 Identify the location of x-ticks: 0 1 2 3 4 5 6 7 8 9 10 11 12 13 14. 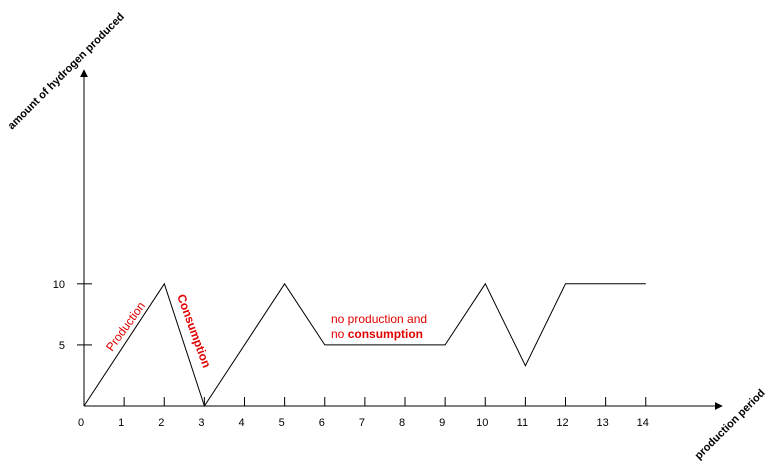
(363, 413).